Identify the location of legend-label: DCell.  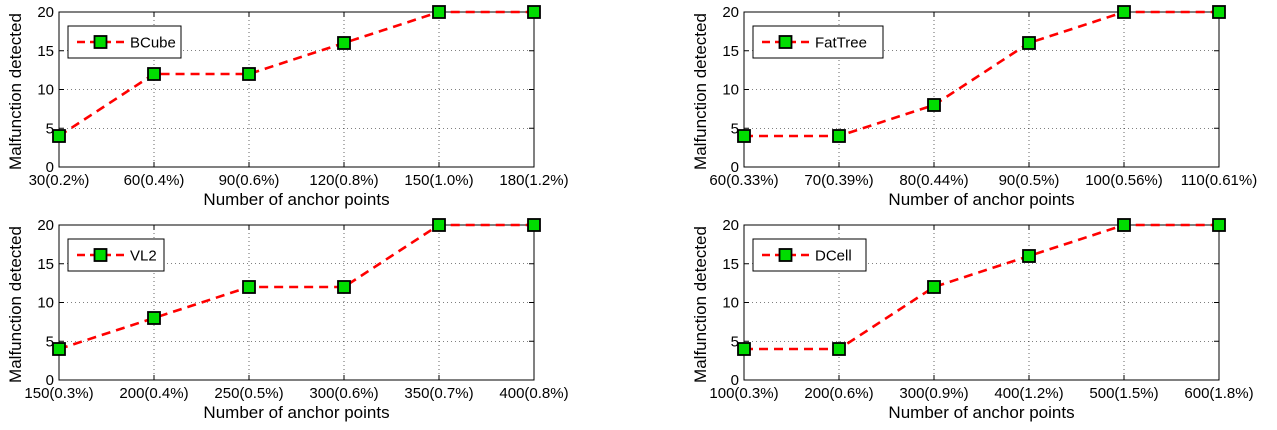
(833, 256).